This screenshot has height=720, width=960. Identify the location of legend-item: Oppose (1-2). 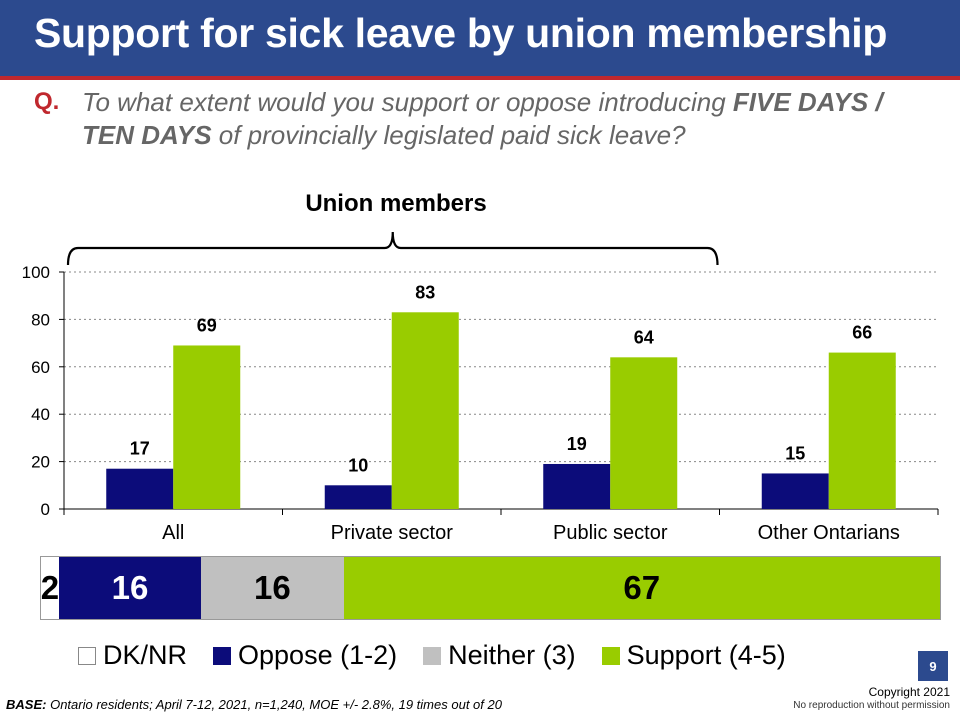
(305, 655).